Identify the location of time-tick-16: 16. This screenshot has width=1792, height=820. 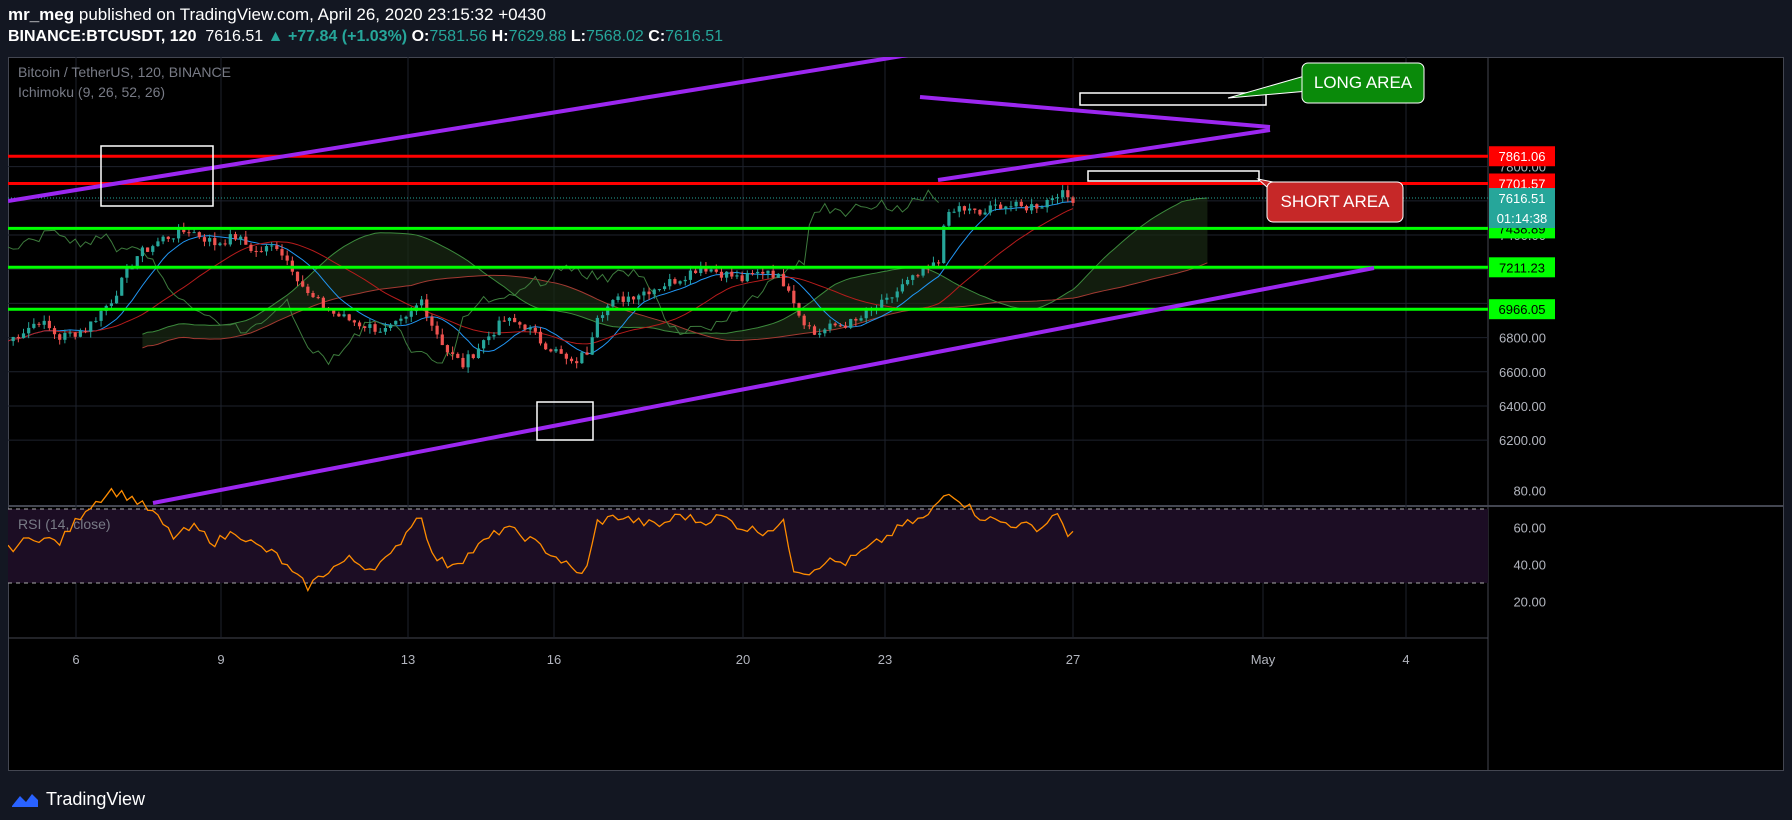
(554, 659).